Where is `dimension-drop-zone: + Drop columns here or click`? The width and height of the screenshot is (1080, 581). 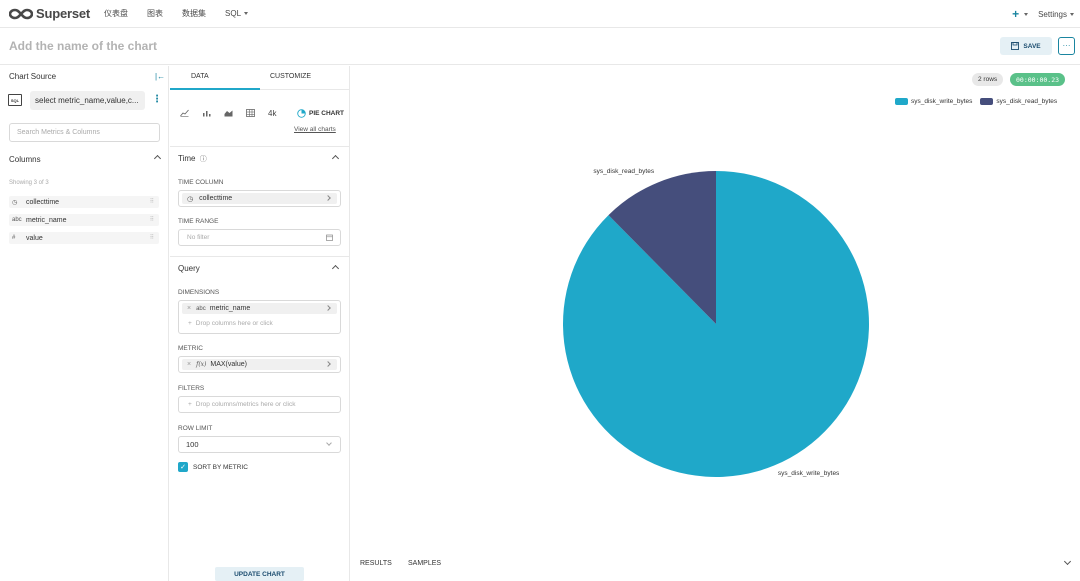 dimension-drop-zone: + Drop columns here or click is located at coordinates (230, 323).